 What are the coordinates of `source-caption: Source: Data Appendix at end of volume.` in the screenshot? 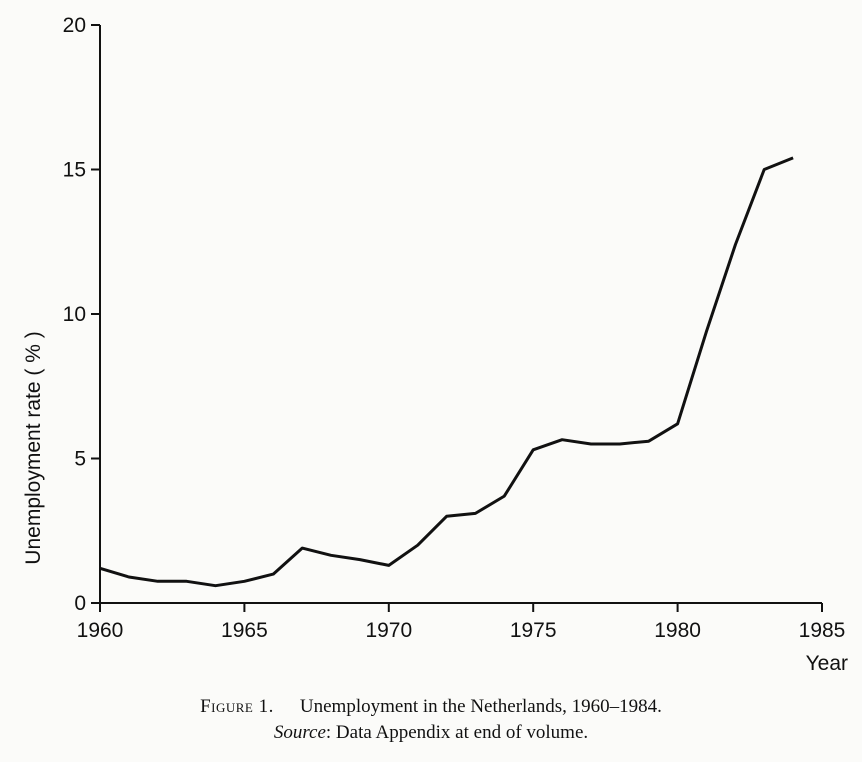 It's located at (431, 733).